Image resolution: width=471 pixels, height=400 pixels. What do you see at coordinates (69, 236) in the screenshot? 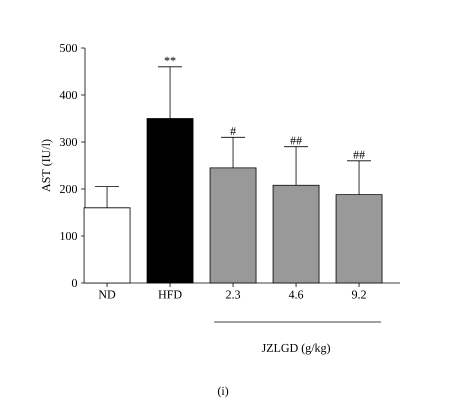
I see `y-tick-label: 100` at bounding box center [69, 236].